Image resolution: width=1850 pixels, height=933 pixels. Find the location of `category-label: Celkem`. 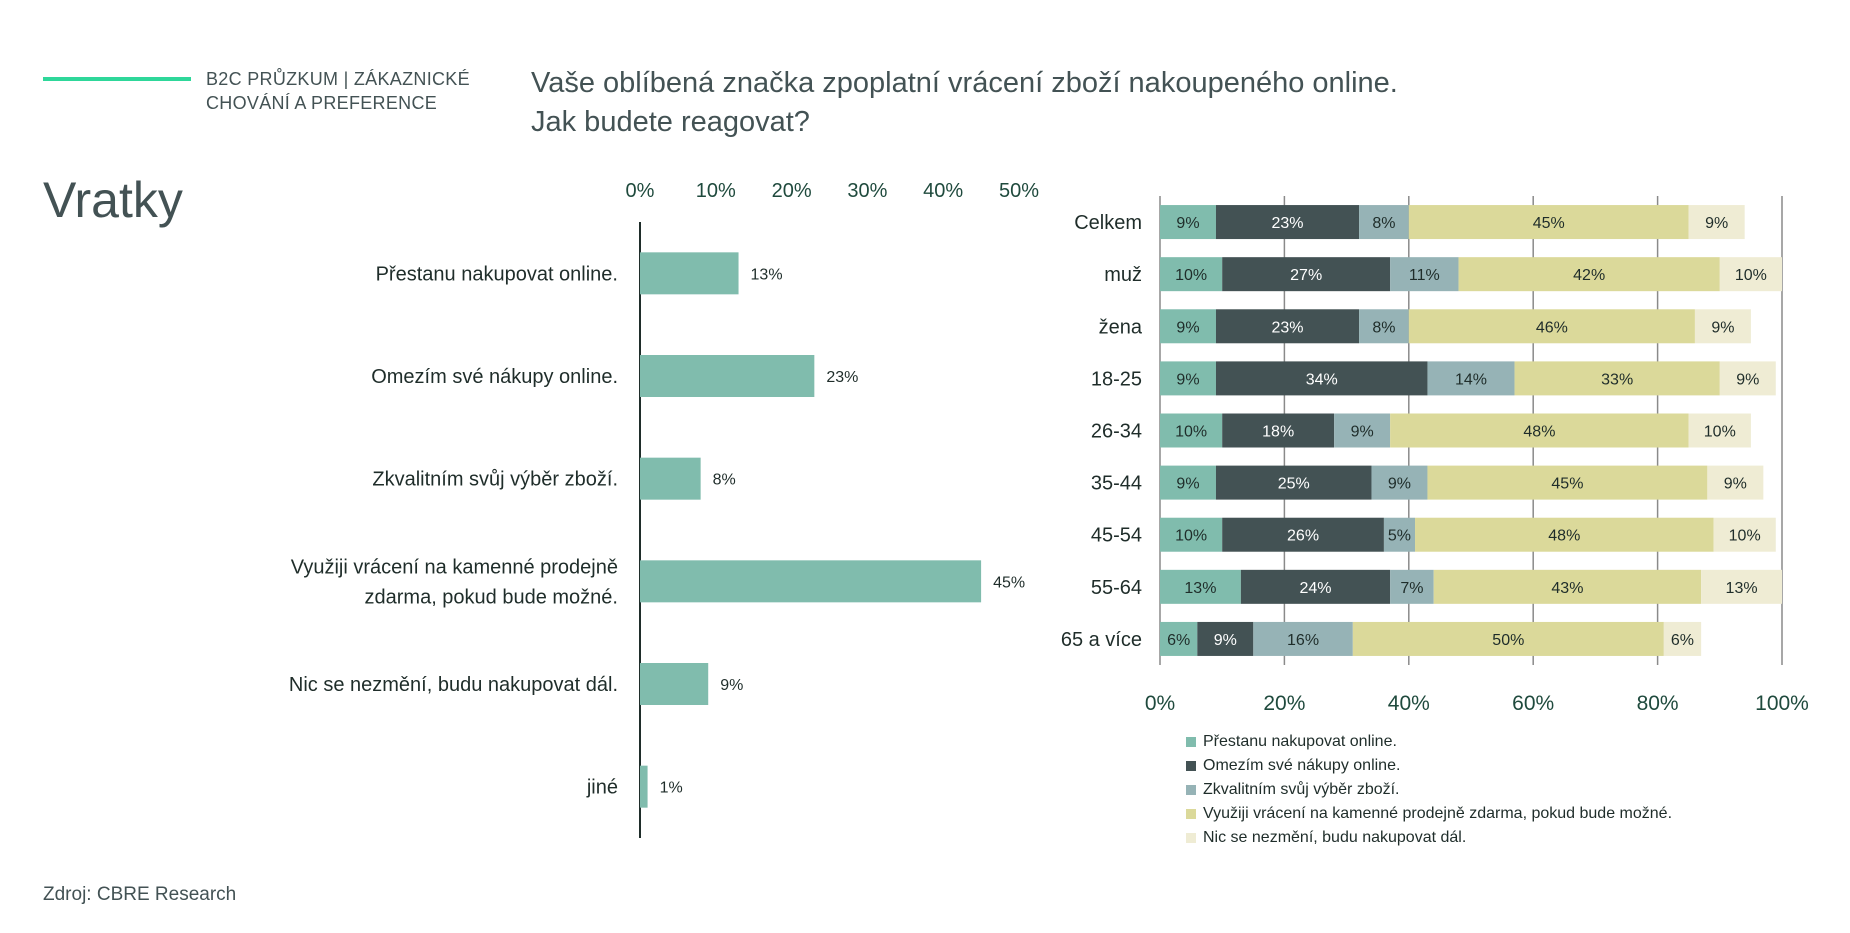

category-label: Celkem is located at coordinates (1108, 223).